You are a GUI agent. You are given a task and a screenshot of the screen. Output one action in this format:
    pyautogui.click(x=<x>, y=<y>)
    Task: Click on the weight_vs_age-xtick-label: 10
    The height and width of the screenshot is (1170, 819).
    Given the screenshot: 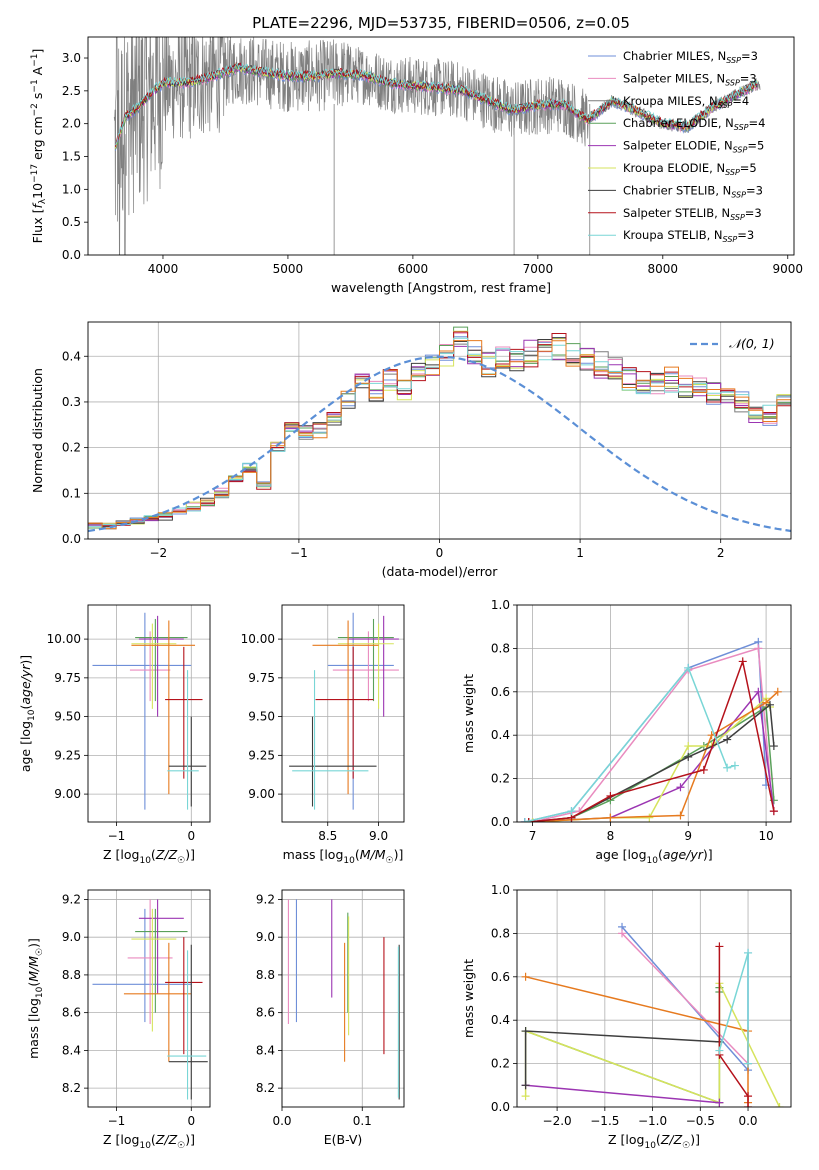 What is the action you would take?
    pyautogui.click(x=765, y=836)
    